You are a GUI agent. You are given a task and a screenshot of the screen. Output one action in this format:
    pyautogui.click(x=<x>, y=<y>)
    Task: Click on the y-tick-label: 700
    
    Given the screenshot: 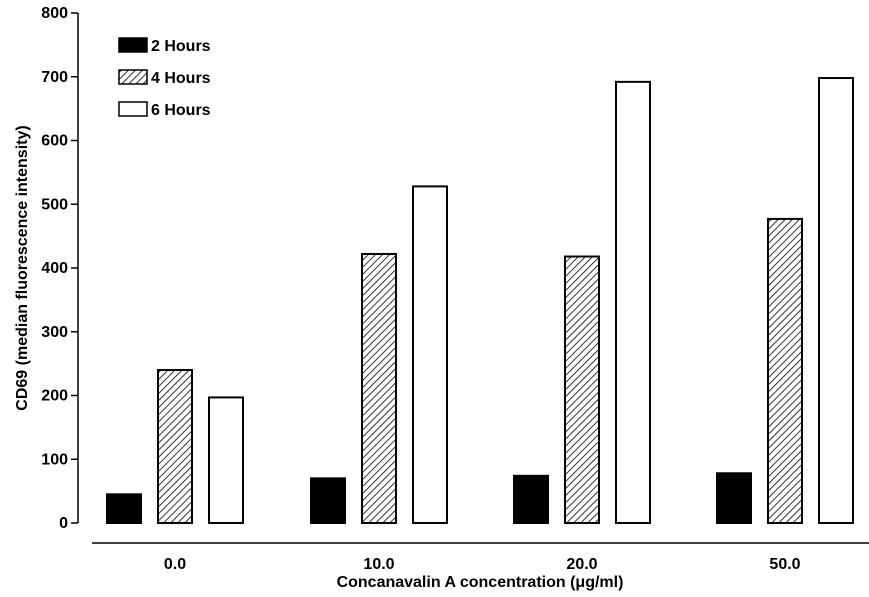 What is the action you would take?
    pyautogui.click(x=54, y=77)
    